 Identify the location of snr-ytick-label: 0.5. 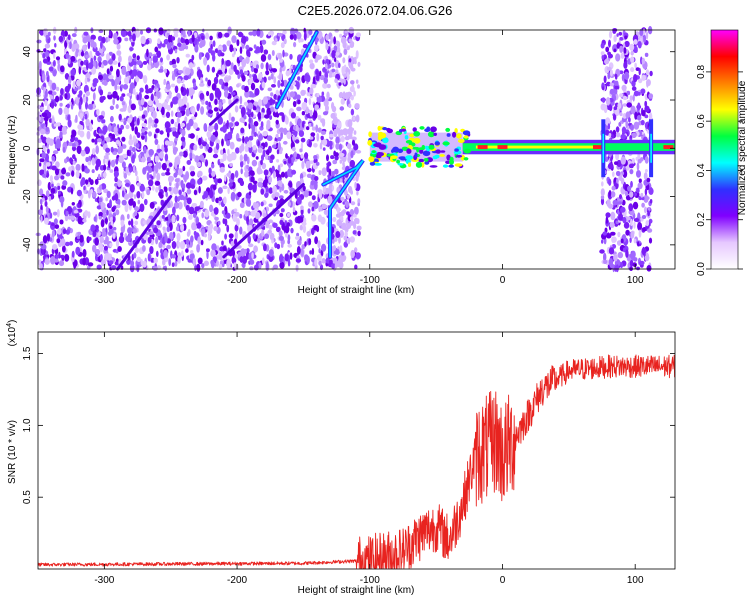
(27, 497).